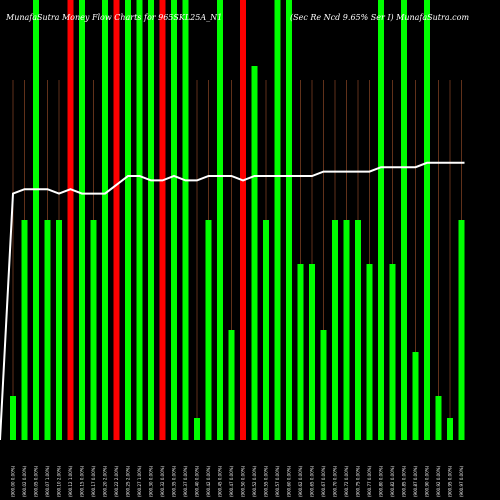 This screenshot has height=500, width=500. I want to click on x-tick-label: (900.05 0.00%), so click(36, 481).